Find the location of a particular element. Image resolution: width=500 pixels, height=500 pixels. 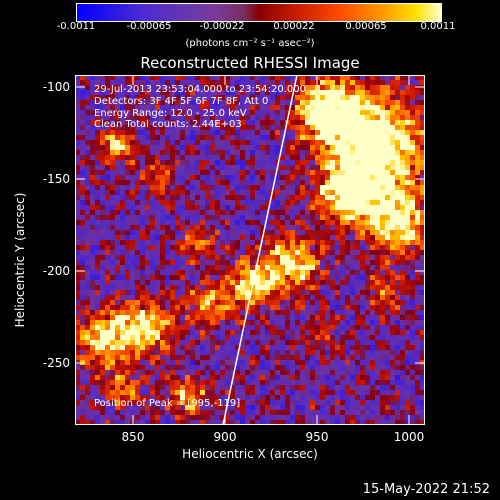

solar-limb-line is located at coordinates (260, 250).